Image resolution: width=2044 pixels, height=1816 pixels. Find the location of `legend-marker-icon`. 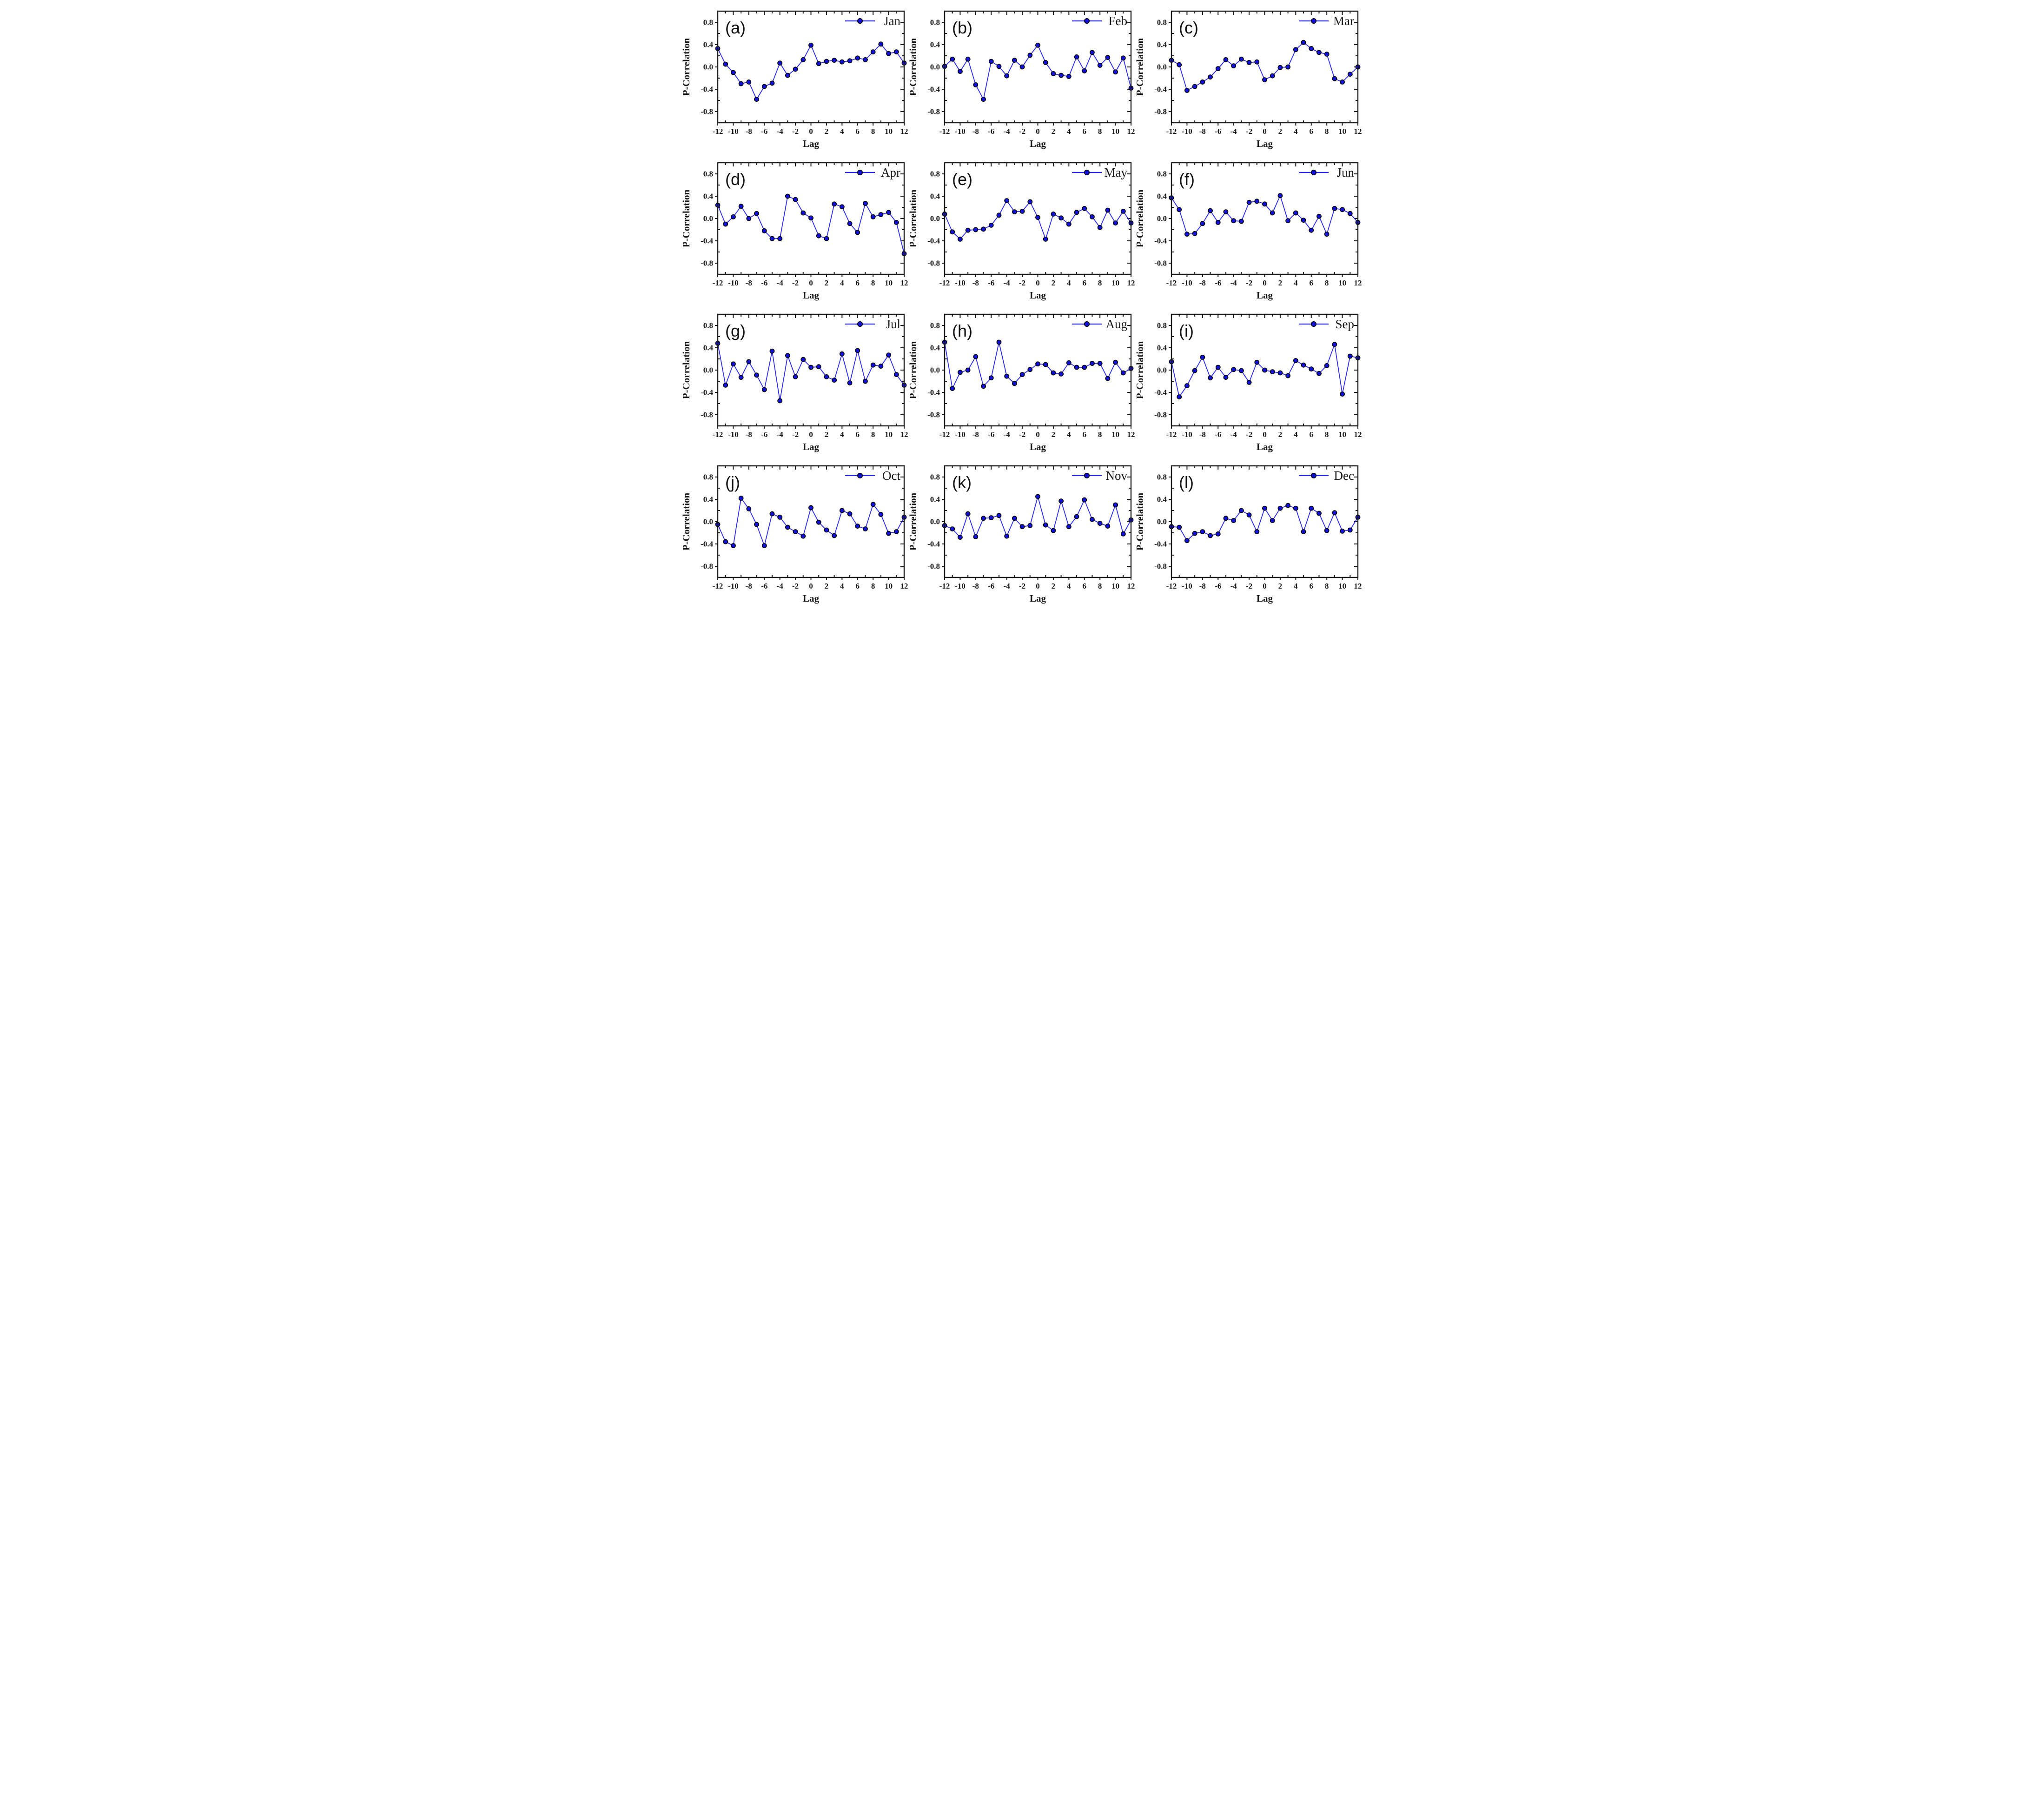

legend-marker-icon is located at coordinates (1313, 172).